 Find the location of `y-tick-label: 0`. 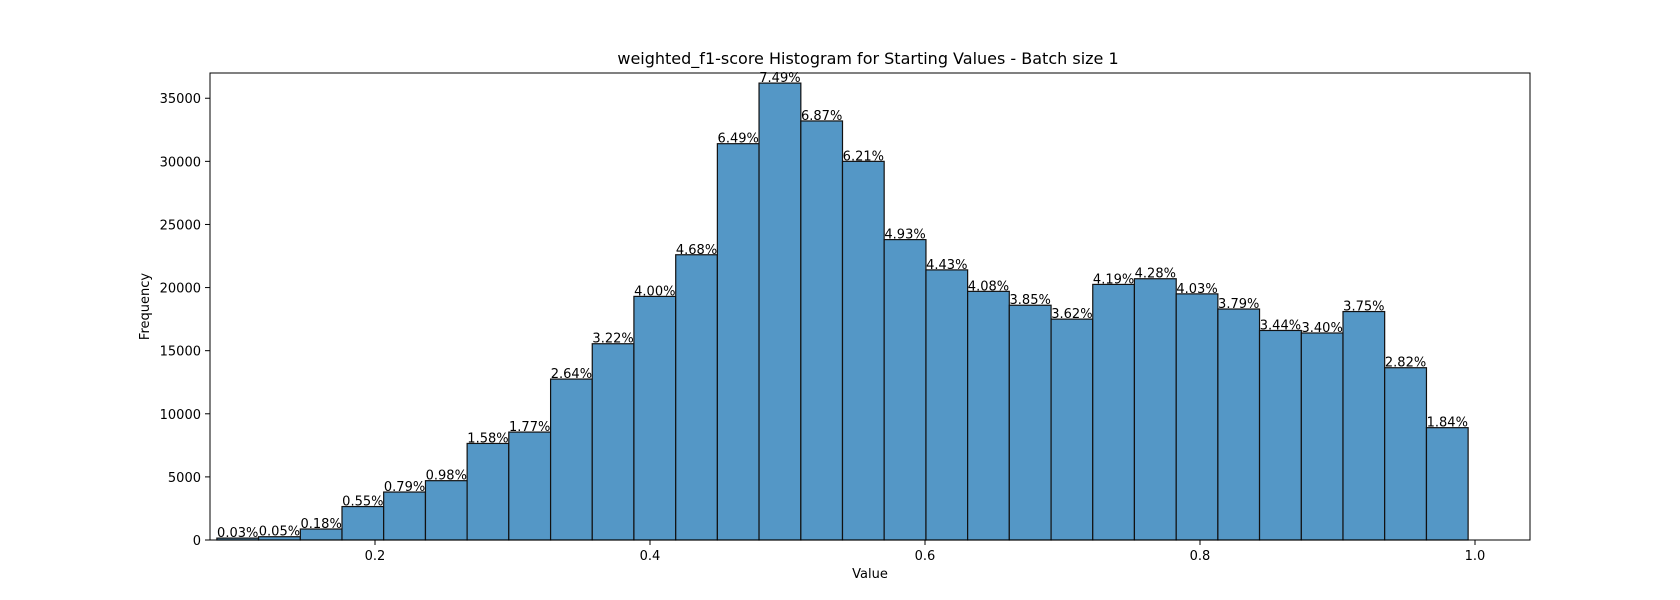

y-tick-label: 0 is located at coordinates (197, 541).